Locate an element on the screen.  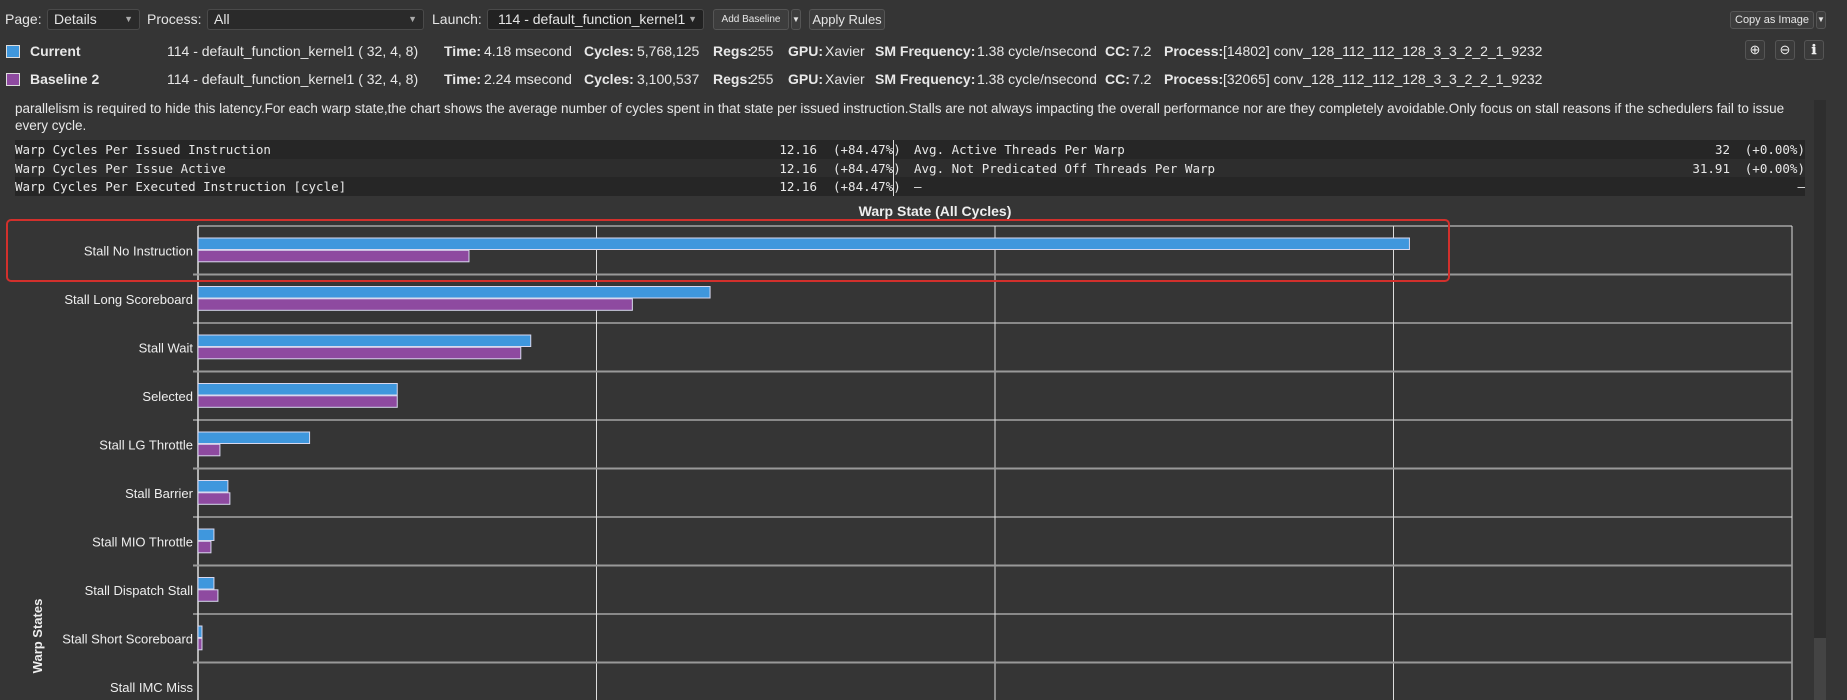
category-label: Stall MIO Throttle is located at coordinates (142, 541).